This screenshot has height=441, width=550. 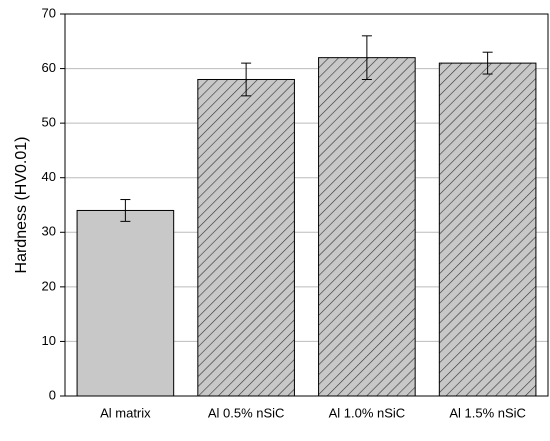 I want to click on x-tick-label: Al 0.5% nSiC, so click(x=246, y=412).